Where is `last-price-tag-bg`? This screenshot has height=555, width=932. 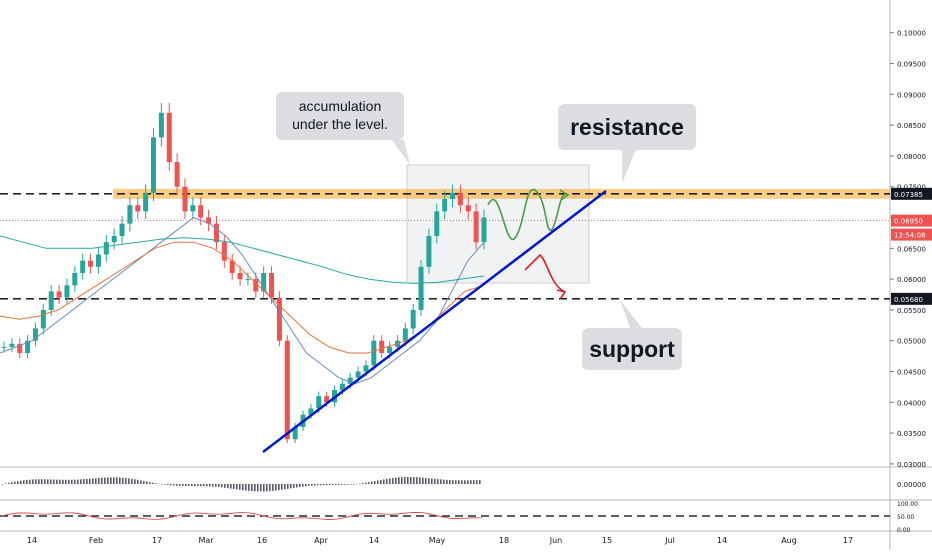 last-price-tag-bg is located at coordinates (911, 220).